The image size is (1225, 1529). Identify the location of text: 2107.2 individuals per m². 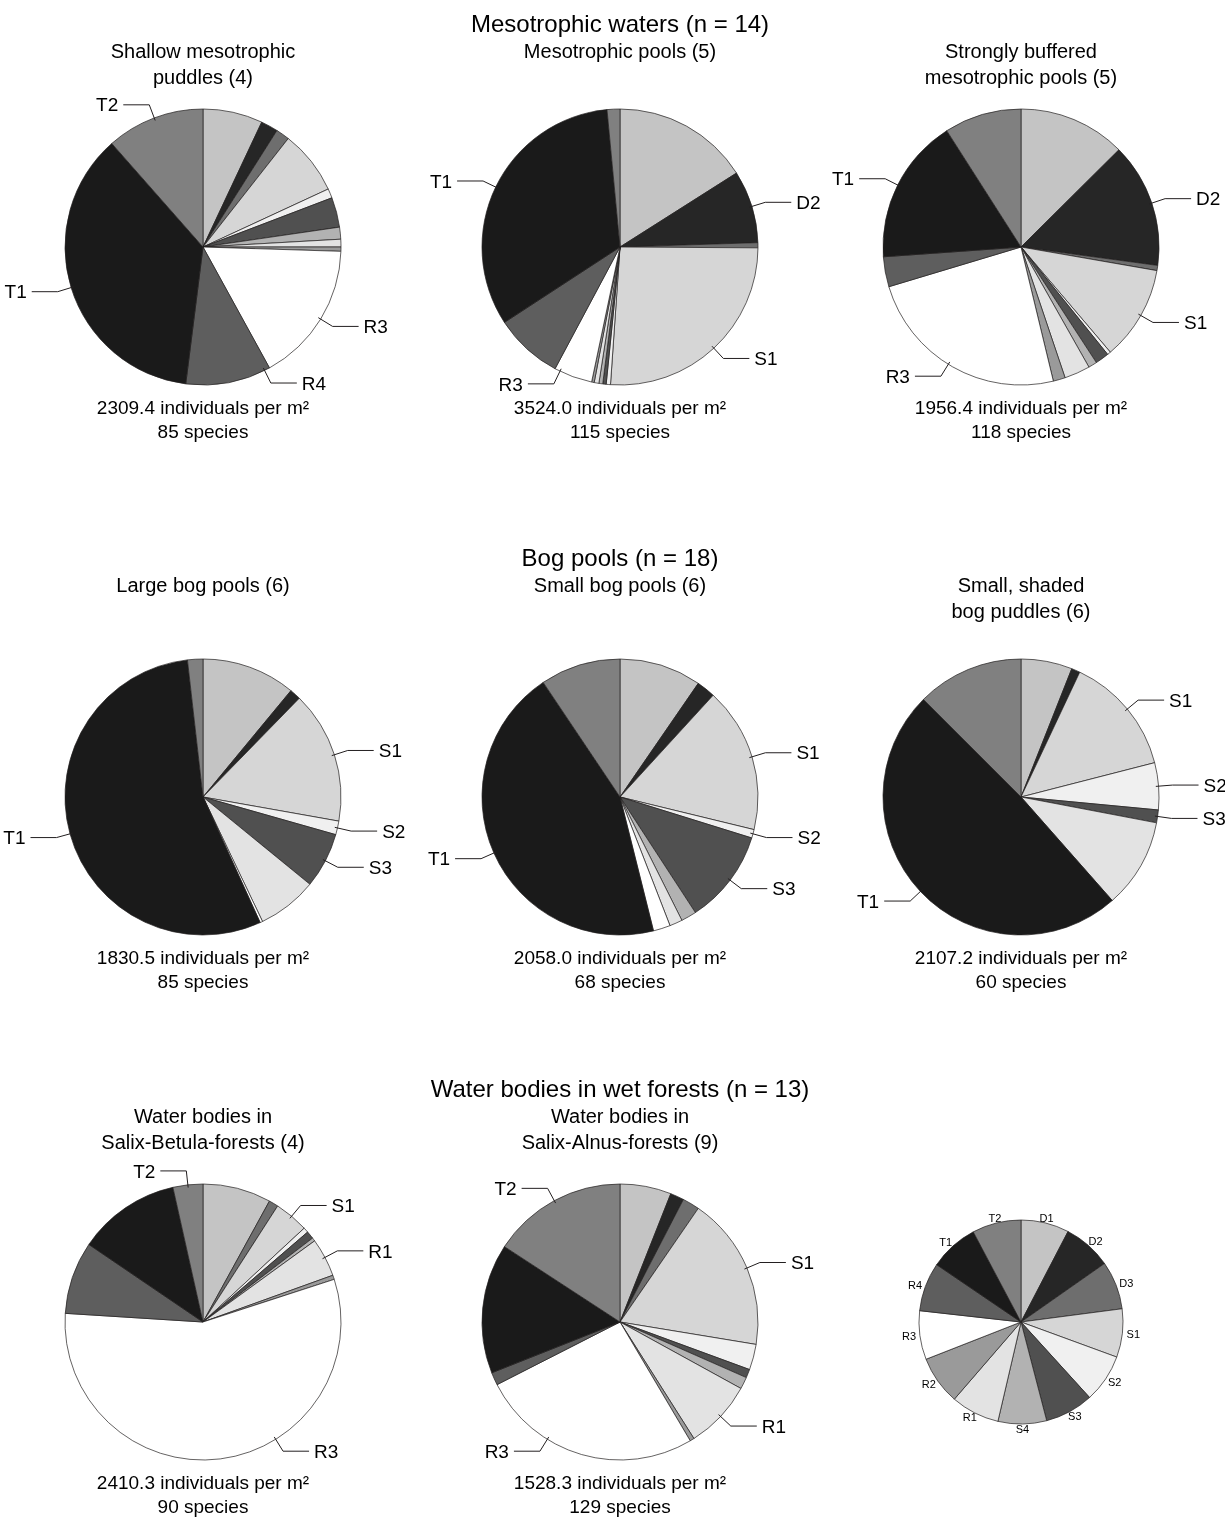
(1021, 957).